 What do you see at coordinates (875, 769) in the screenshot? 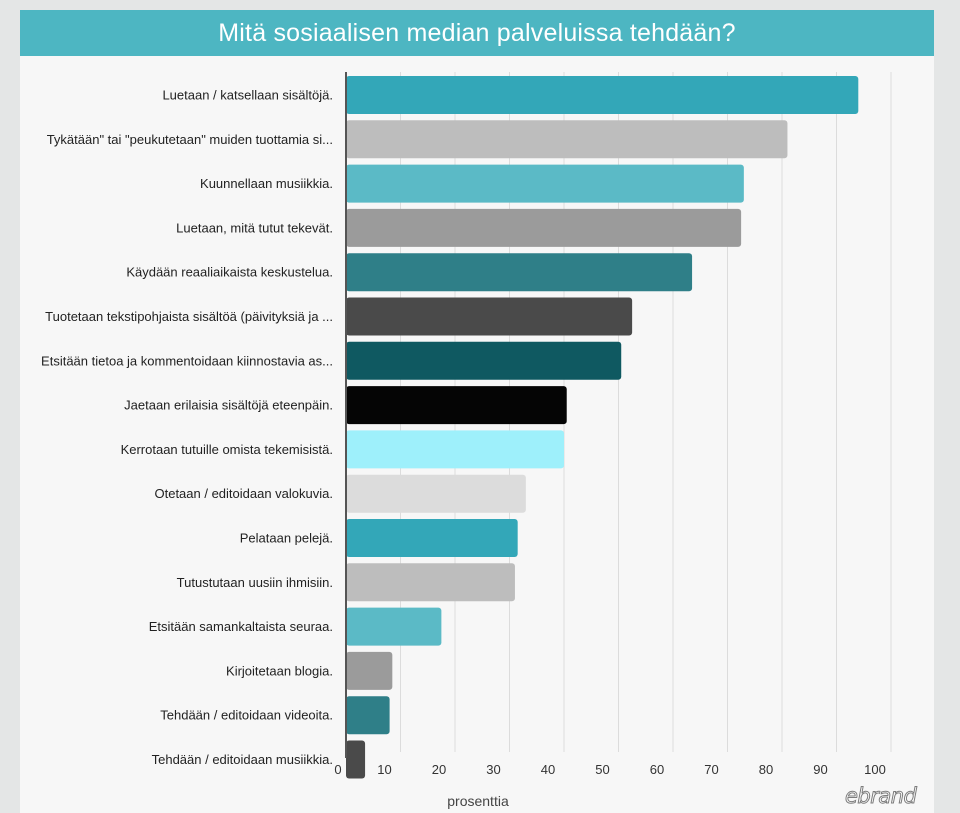
I see `x-tick-100: 100` at bounding box center [875, 769].